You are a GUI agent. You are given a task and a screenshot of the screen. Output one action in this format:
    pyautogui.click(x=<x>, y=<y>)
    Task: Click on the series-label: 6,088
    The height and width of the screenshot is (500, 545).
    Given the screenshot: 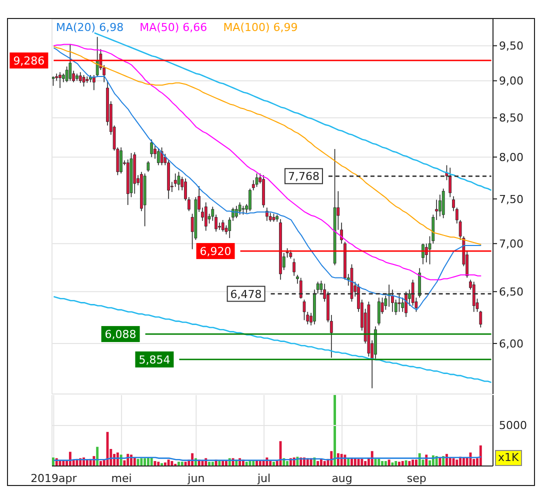 What is the action you would take?
    pyautogui.click(x=120, y=335)
    